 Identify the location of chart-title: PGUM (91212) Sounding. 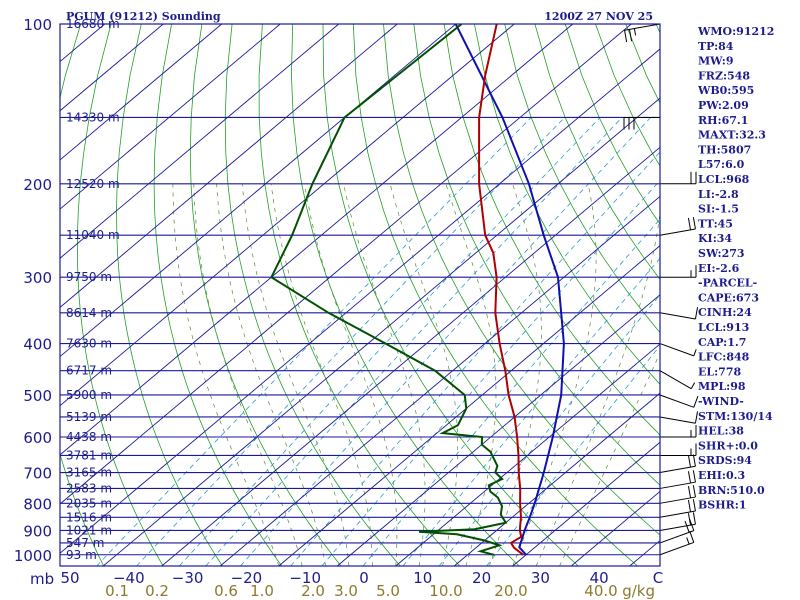
(143, 16).